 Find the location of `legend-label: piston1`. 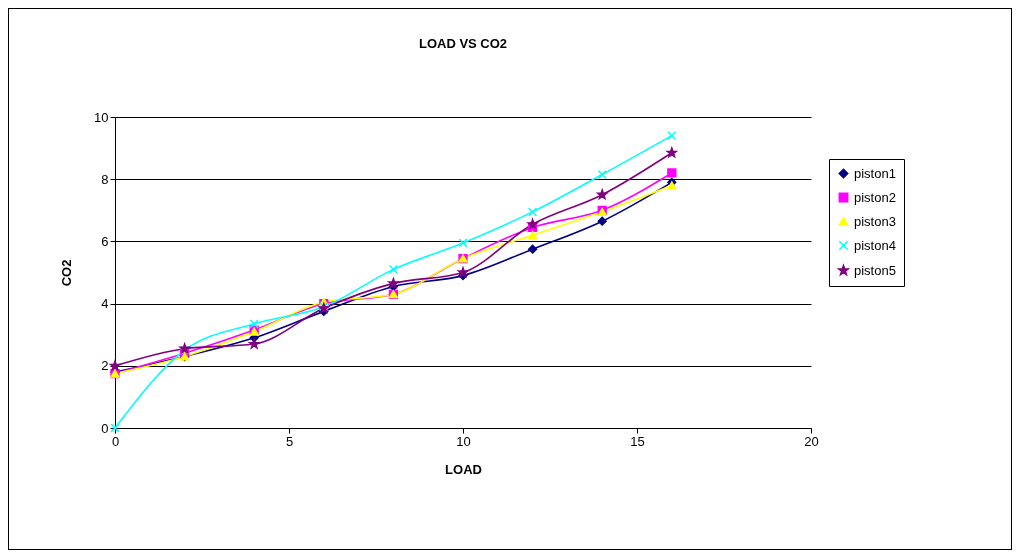

legend-label: piston1 is located at coordinates (875, 173).